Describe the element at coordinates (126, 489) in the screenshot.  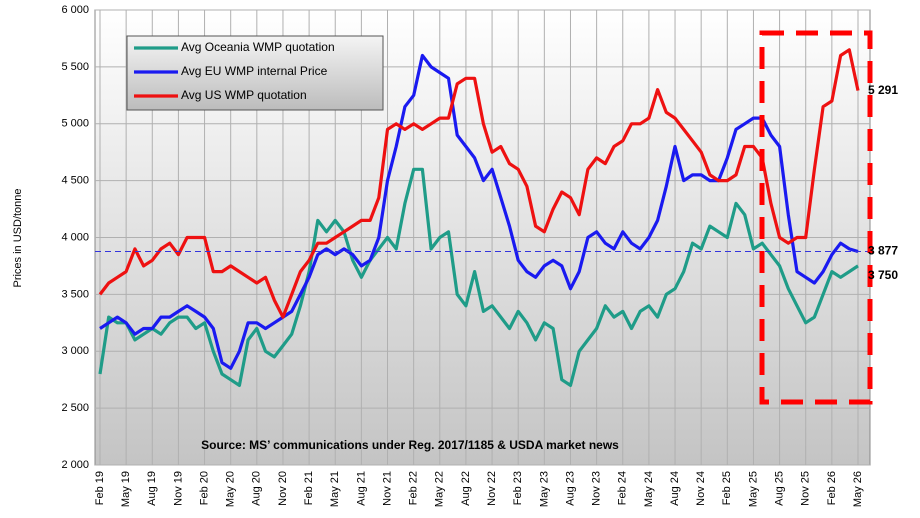
I see `x-tick-label: May 19` at that location.